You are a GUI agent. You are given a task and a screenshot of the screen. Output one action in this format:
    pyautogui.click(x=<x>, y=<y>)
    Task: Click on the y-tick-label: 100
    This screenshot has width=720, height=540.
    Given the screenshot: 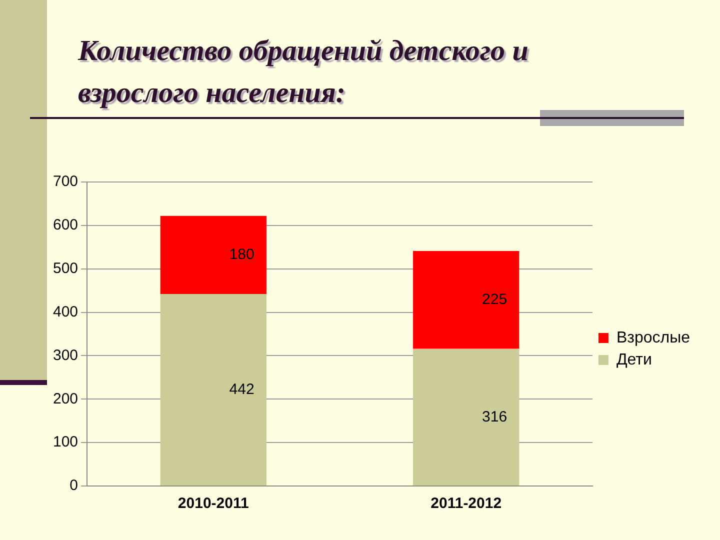 What is the action you would take?
    pyautogui.click(x=65, y=442)
    